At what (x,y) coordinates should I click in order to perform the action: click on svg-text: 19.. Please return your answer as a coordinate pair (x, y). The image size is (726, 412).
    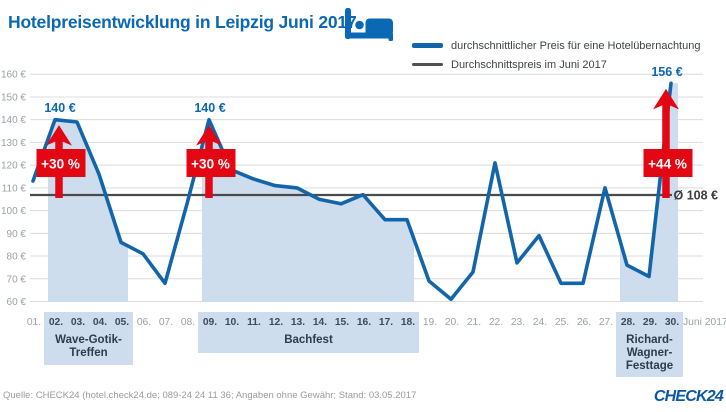
    Looking at the image, I should click on (430, 322).